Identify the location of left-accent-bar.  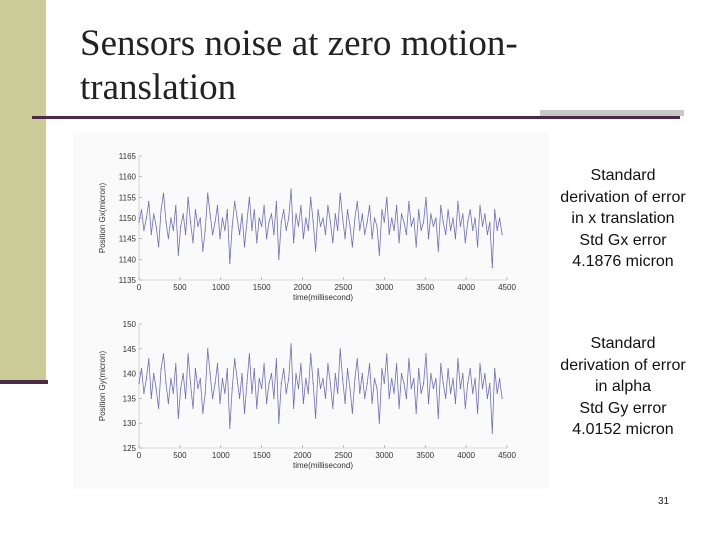
(23, 191).